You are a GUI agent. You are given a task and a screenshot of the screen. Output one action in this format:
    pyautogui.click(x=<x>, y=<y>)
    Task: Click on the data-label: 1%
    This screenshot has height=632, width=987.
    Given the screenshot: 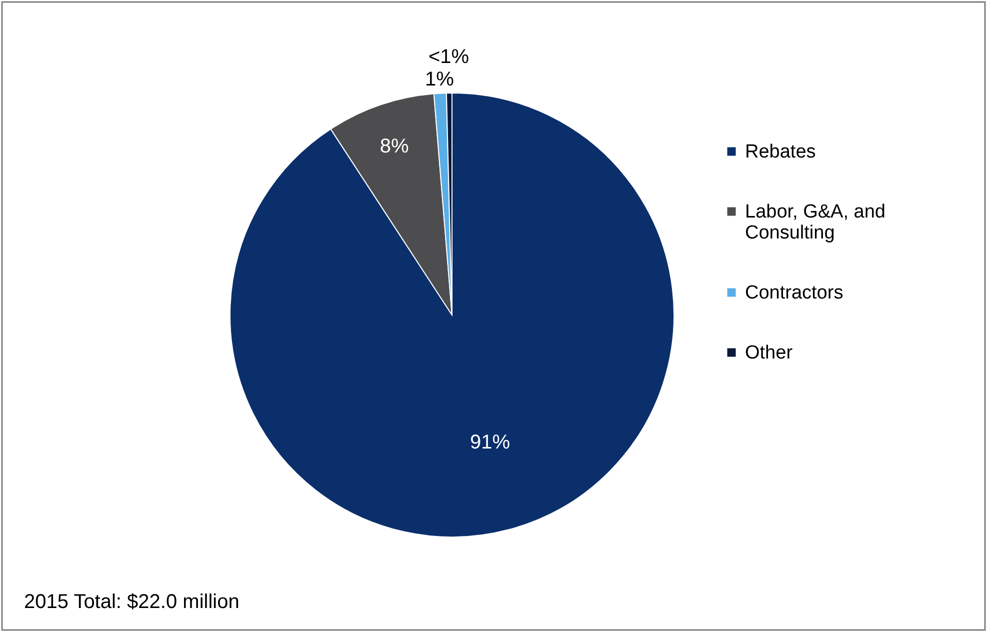 What is the action you would take?
    pyautogui.click(x=439, y=79)
    